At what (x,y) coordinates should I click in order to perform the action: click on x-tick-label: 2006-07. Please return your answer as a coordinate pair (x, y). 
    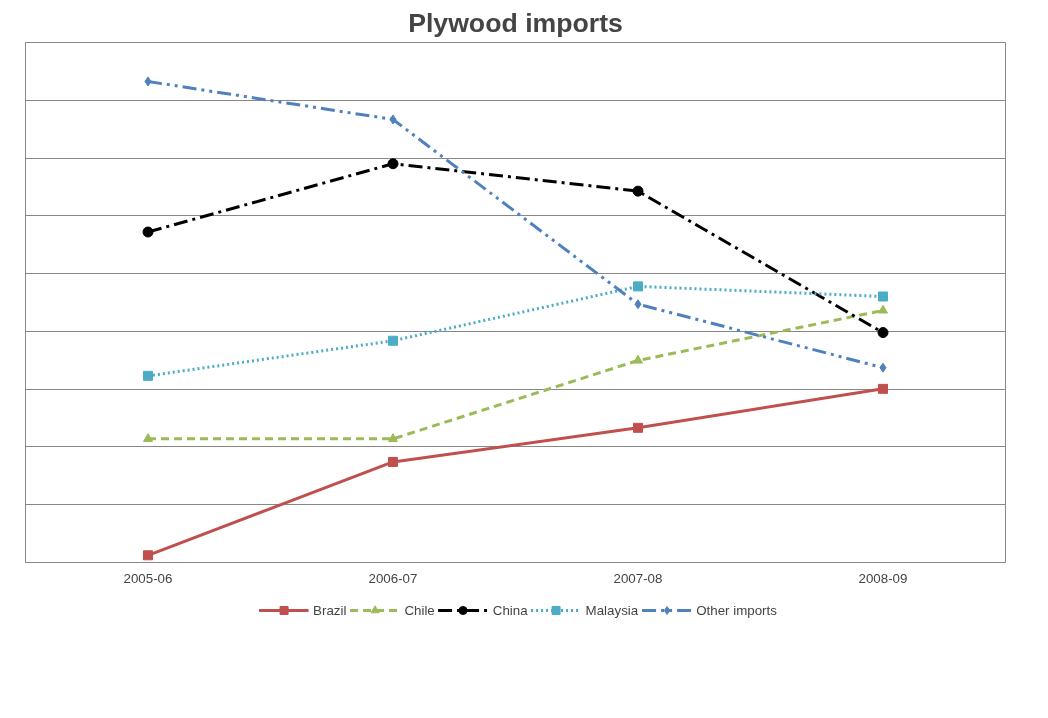
    Looking at the image, I should click on (393, 578).